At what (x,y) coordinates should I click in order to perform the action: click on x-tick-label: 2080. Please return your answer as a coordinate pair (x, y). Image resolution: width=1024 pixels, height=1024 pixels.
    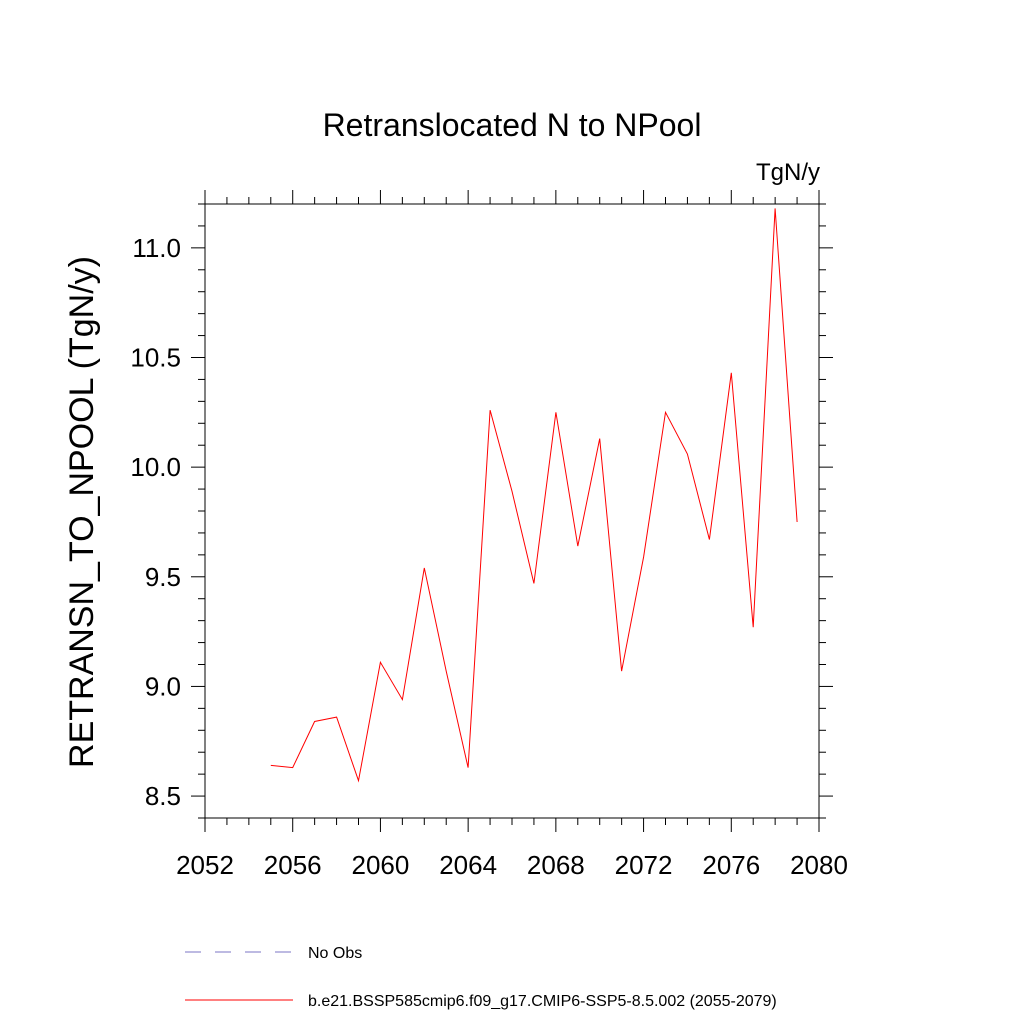
    Looking at the image, I should click on (819, 865).